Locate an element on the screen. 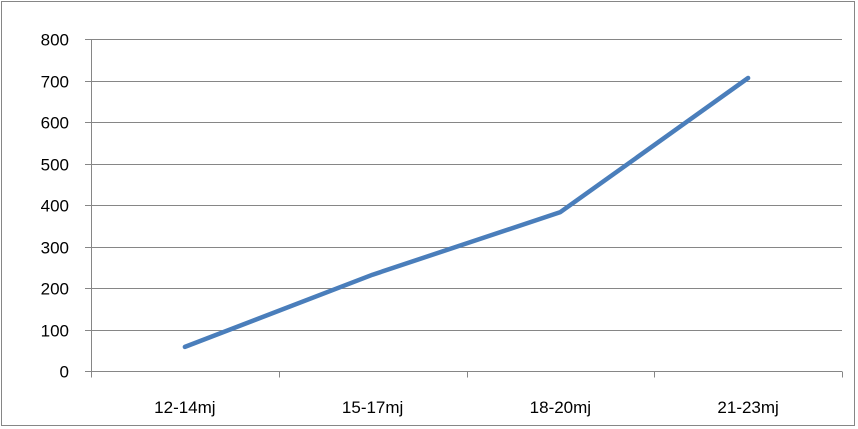 Image resolution: width=858 pixels, height=429 pixels. y-tick-label: 100 is located at coordinates (55, 331).